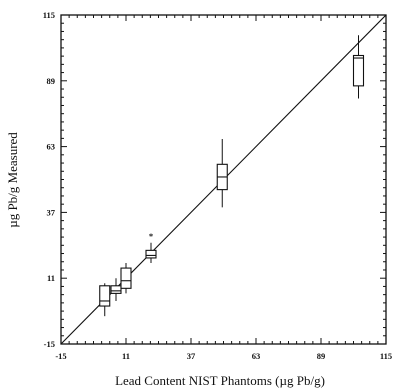  Describe the element at coordinates (51, 278) in the screenshot. I see `y-tick-label: 11` at that location.